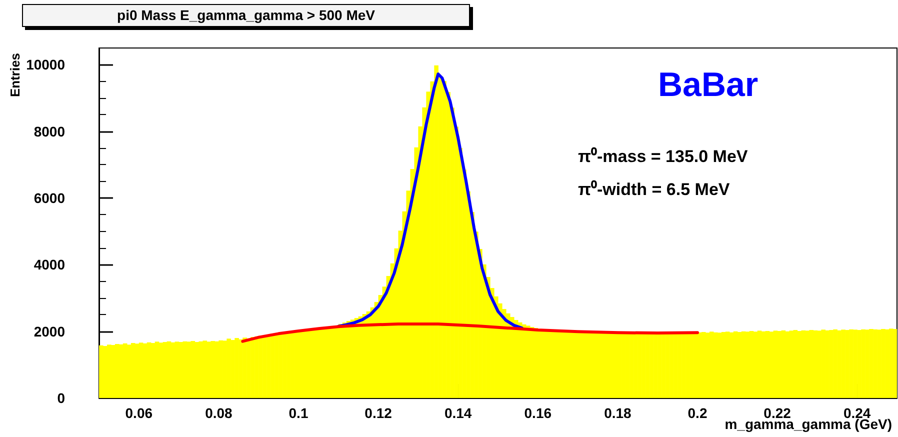 Image resolution: width=898 pixels, height=437 pixels. Describe the element at coordinates (219, 413) in the screenshot. I see `x-tick-label: 0.08` at that location.